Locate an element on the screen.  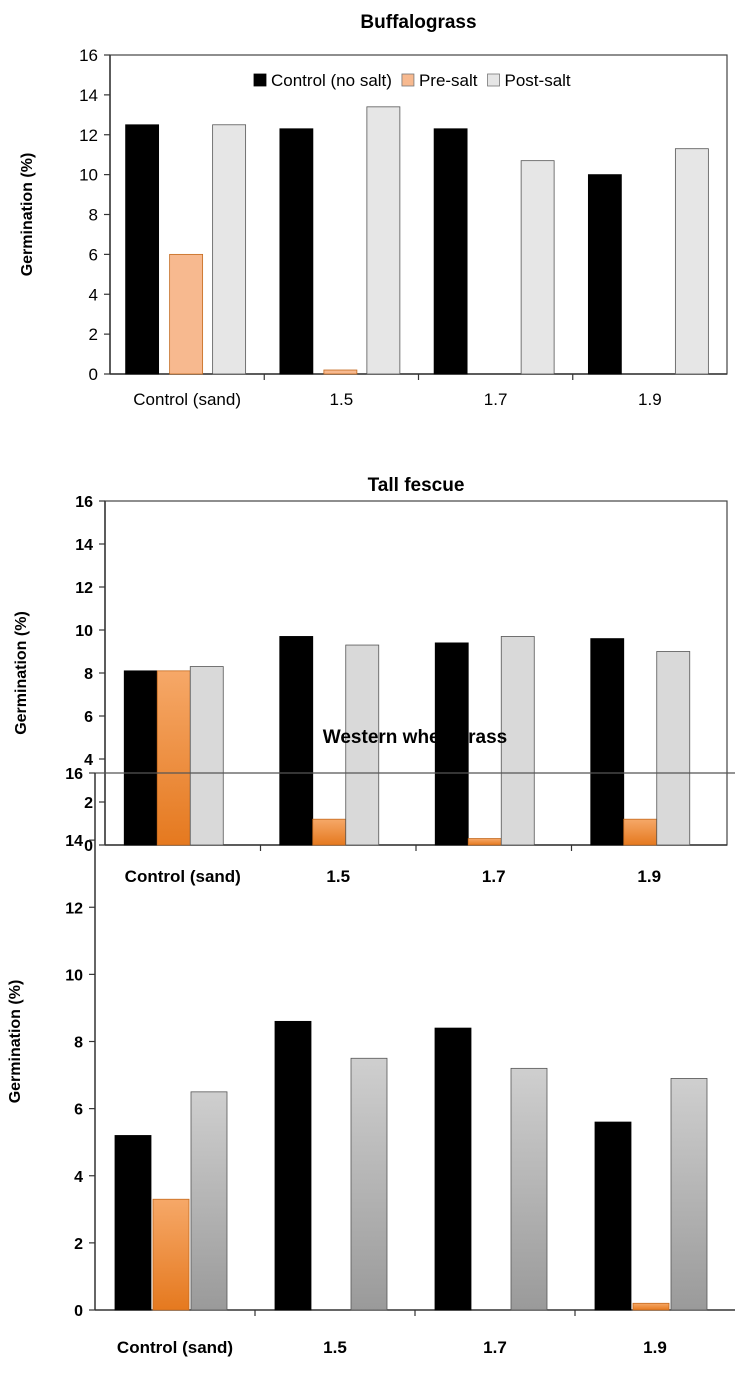
legend: Control (no salt) Pre-salt Post-salt is located at coordinates (412, 80).